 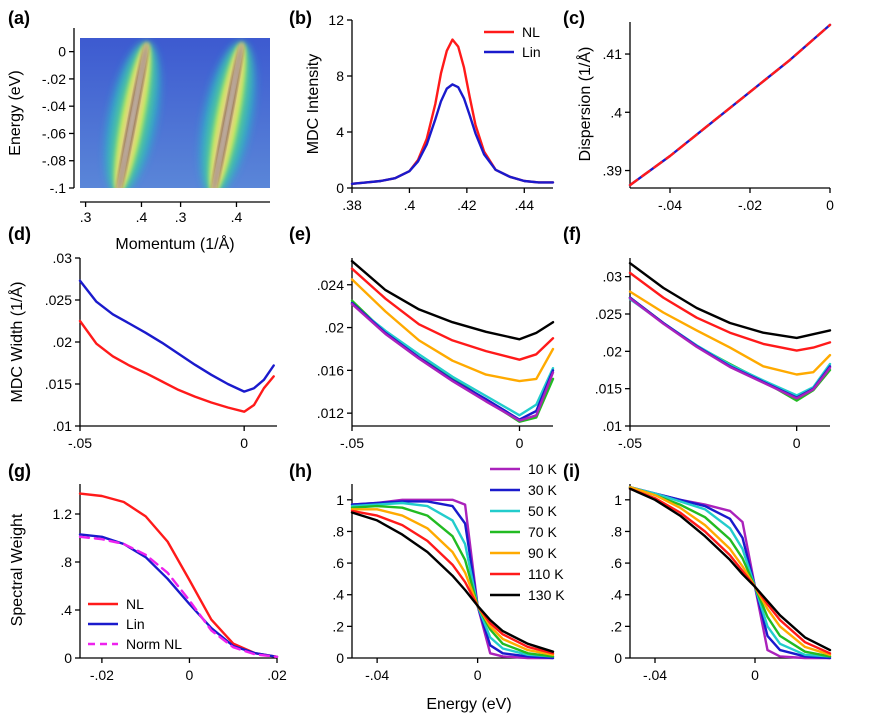 What do you see at coordinates (54, 133) in the screenshot?
I see `panel-a-ytick-label: -.06` at bounding box center [54, 133].